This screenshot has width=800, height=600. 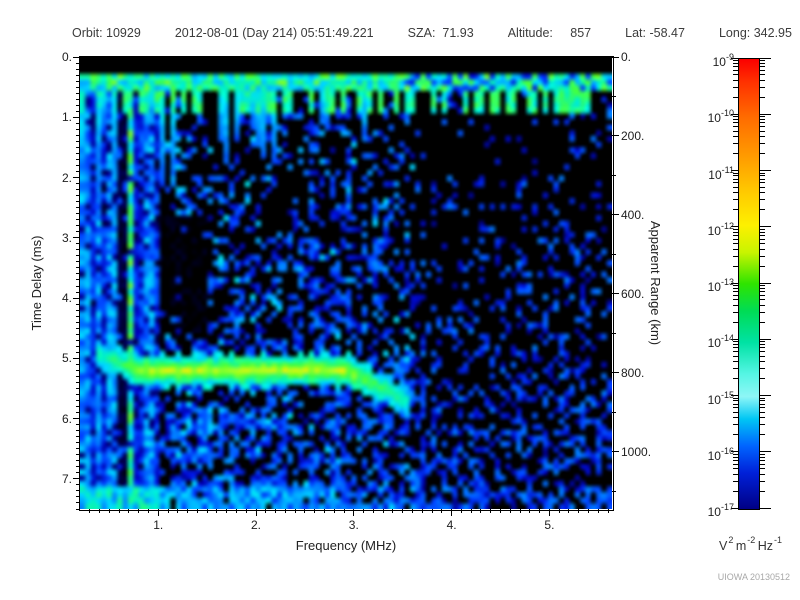 I want to click on y-tick-label: 2., so click(x=66, y=177).